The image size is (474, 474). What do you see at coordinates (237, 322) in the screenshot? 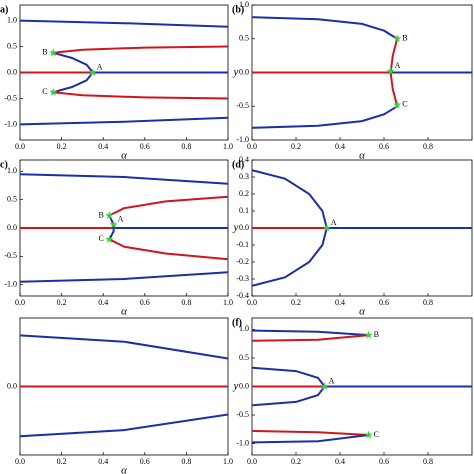
I see `panel-label: (f)` at bounding box center [237, 322].